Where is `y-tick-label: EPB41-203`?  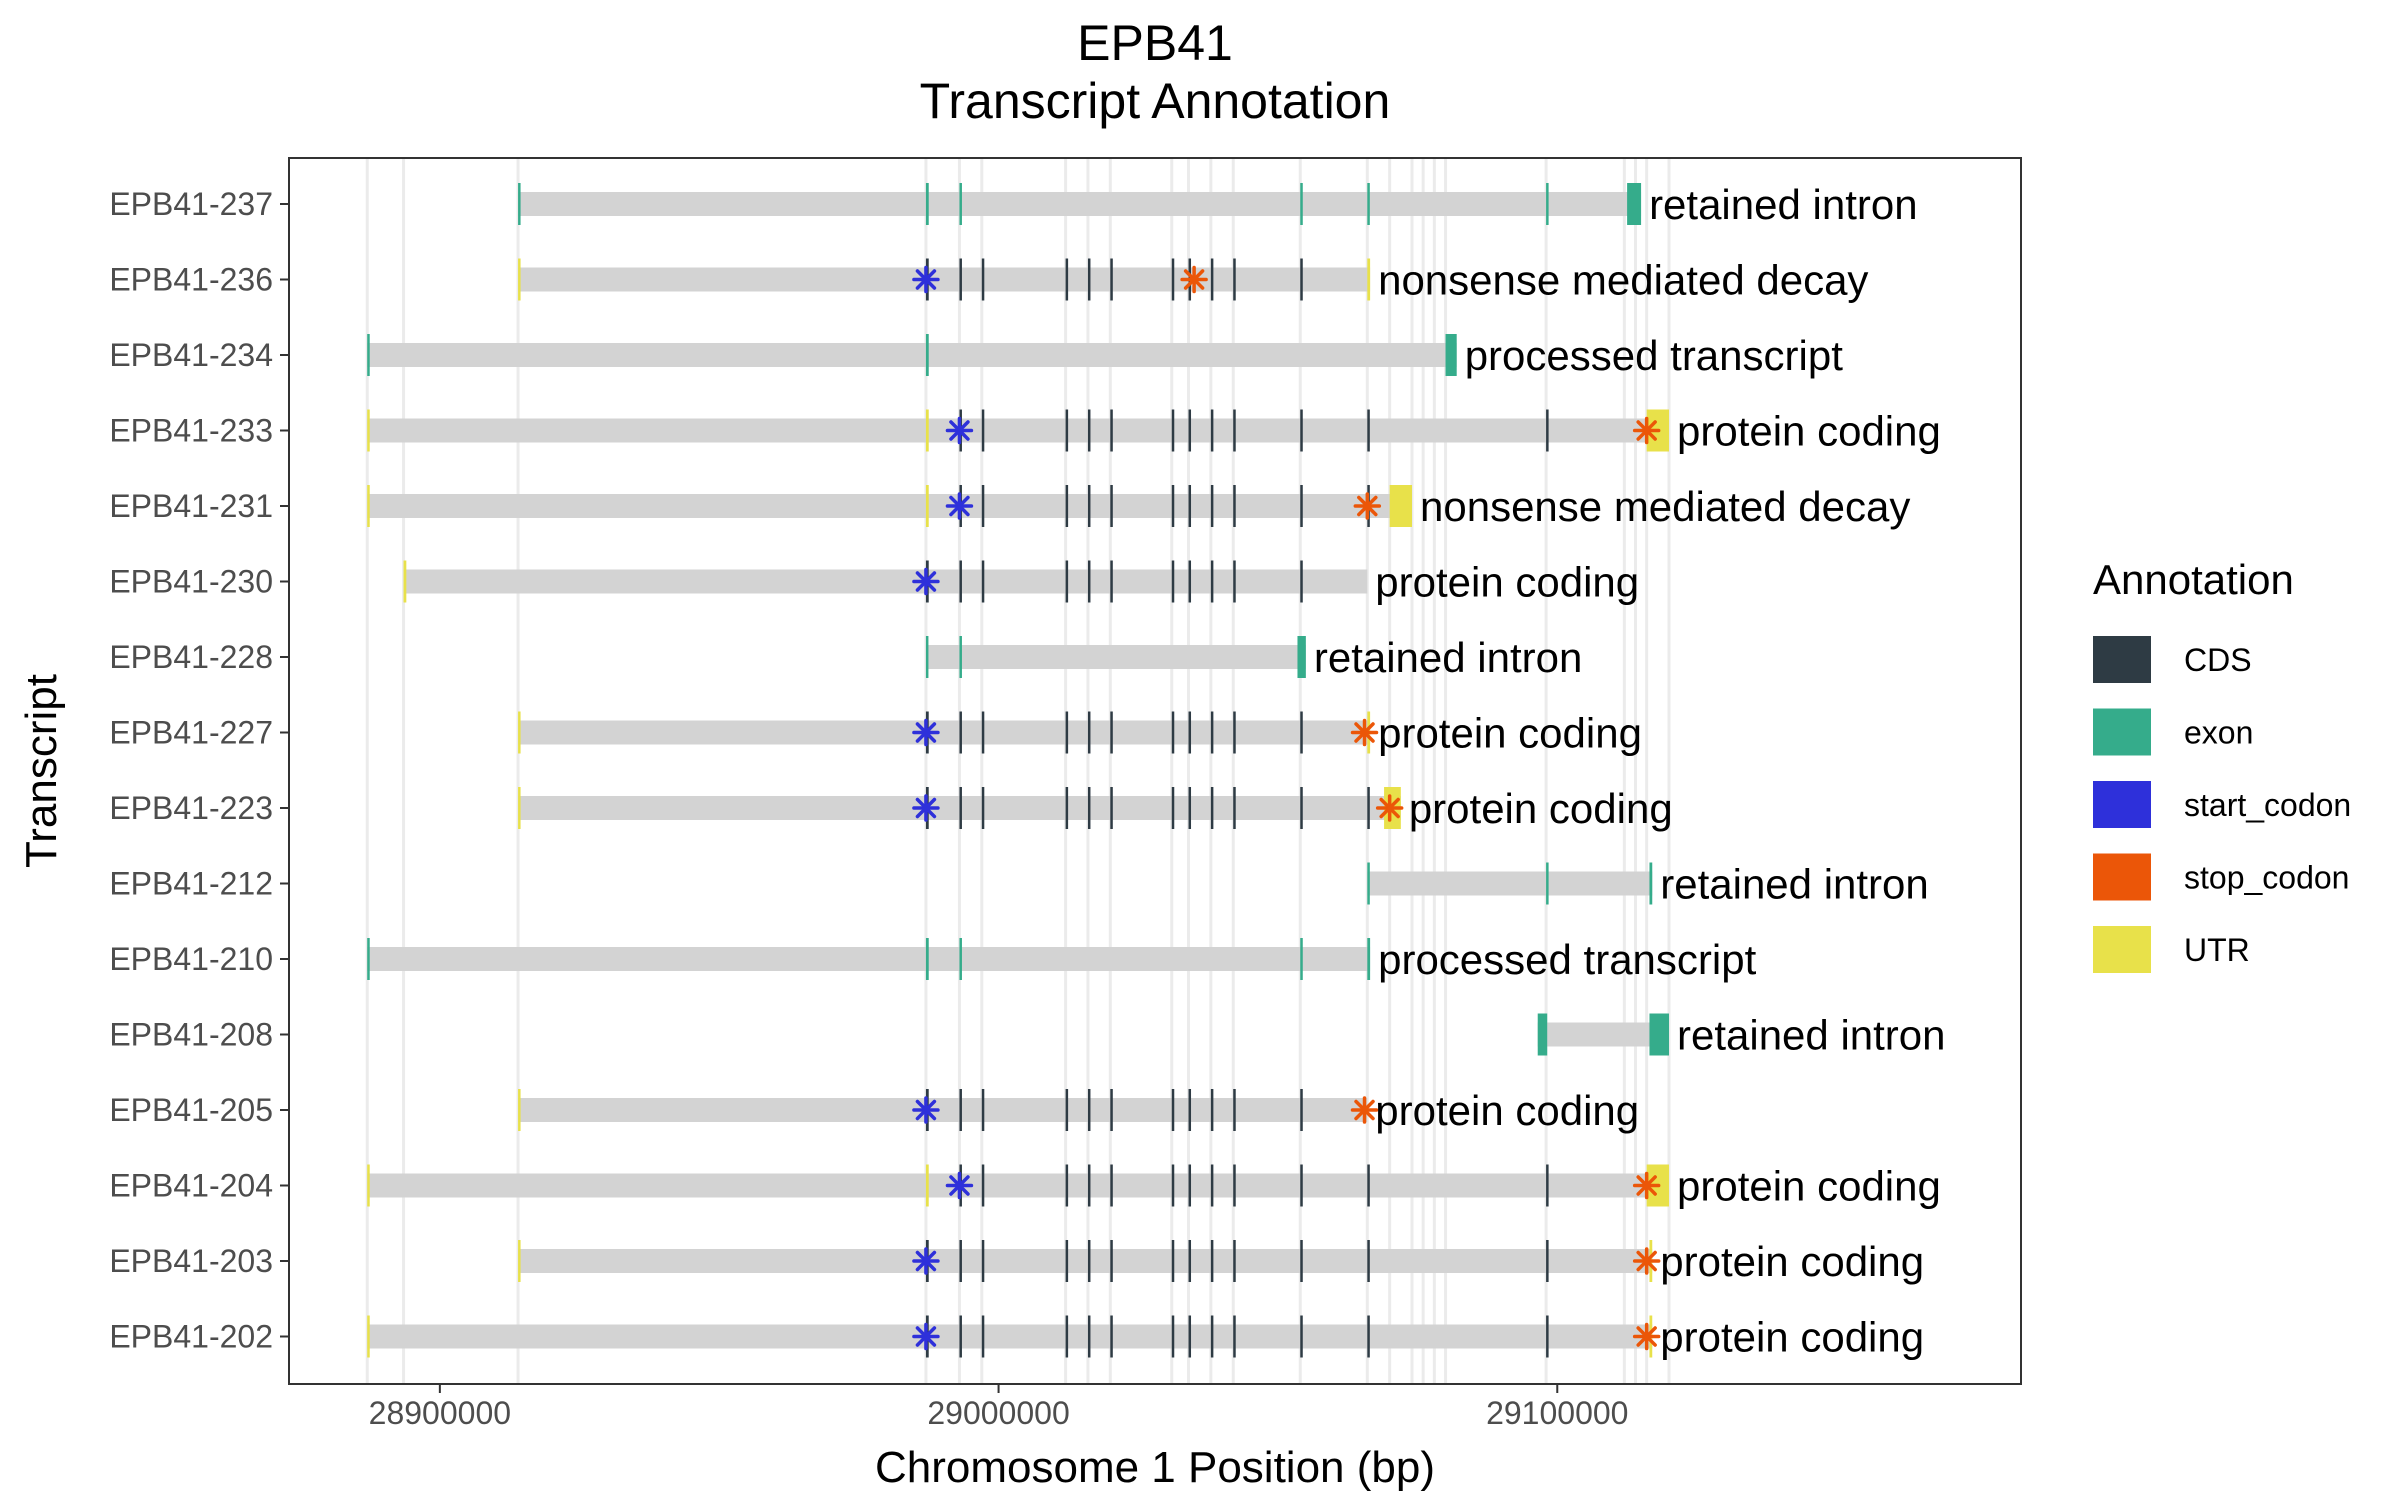 y-tick-label: EPB41-203 is located at coordinates (191, 1261).